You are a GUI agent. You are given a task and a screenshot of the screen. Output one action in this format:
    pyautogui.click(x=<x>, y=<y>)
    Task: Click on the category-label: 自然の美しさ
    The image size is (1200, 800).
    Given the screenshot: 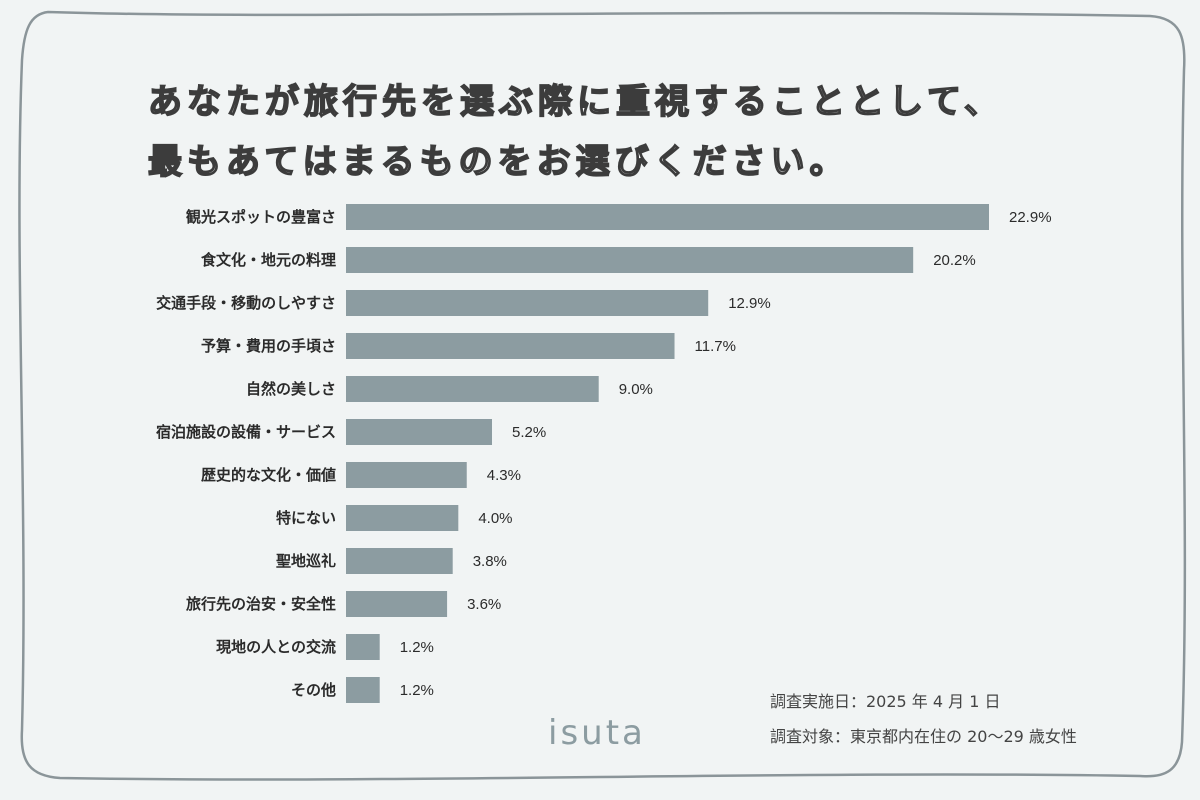 What is the action you would take?
    pyautogui.click(x=291, y=389)
    